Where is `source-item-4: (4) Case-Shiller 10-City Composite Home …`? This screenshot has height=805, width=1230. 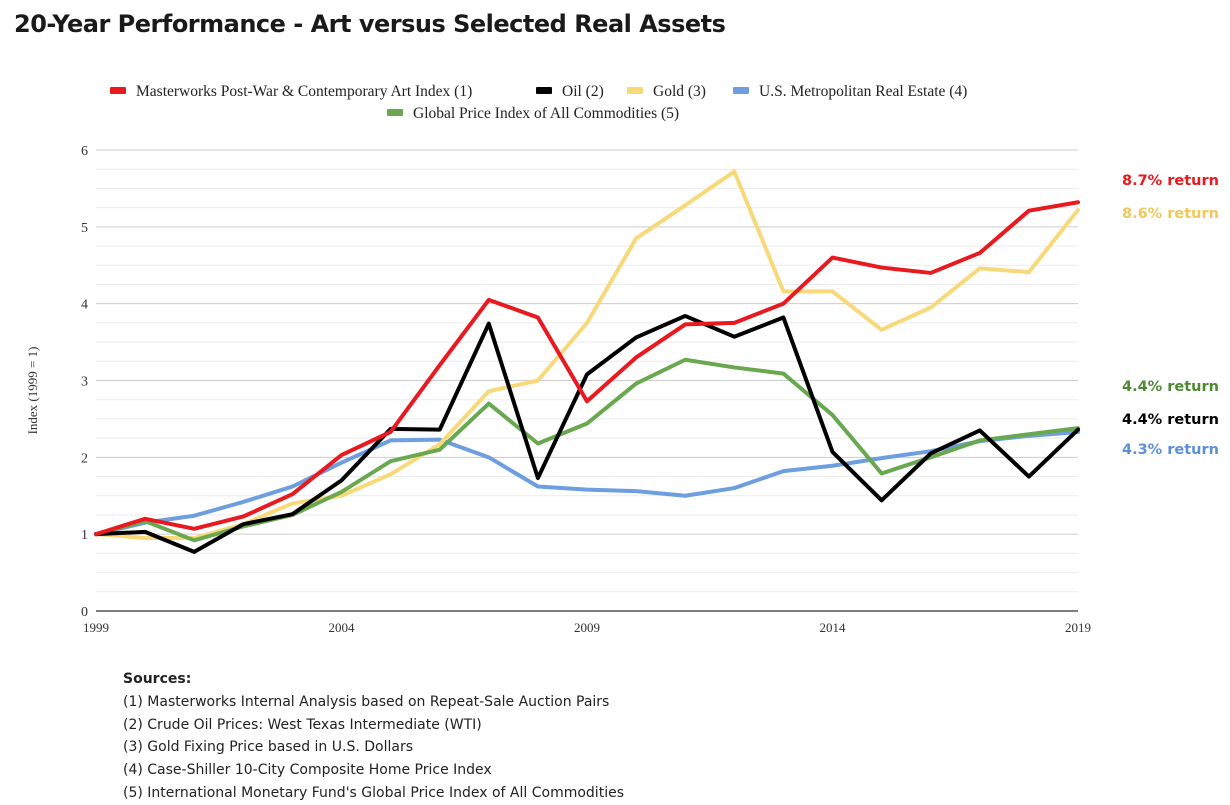 source-item-4: (4) Case-Shiller 10-City Composite Home … is located at coordinates (307, 770).